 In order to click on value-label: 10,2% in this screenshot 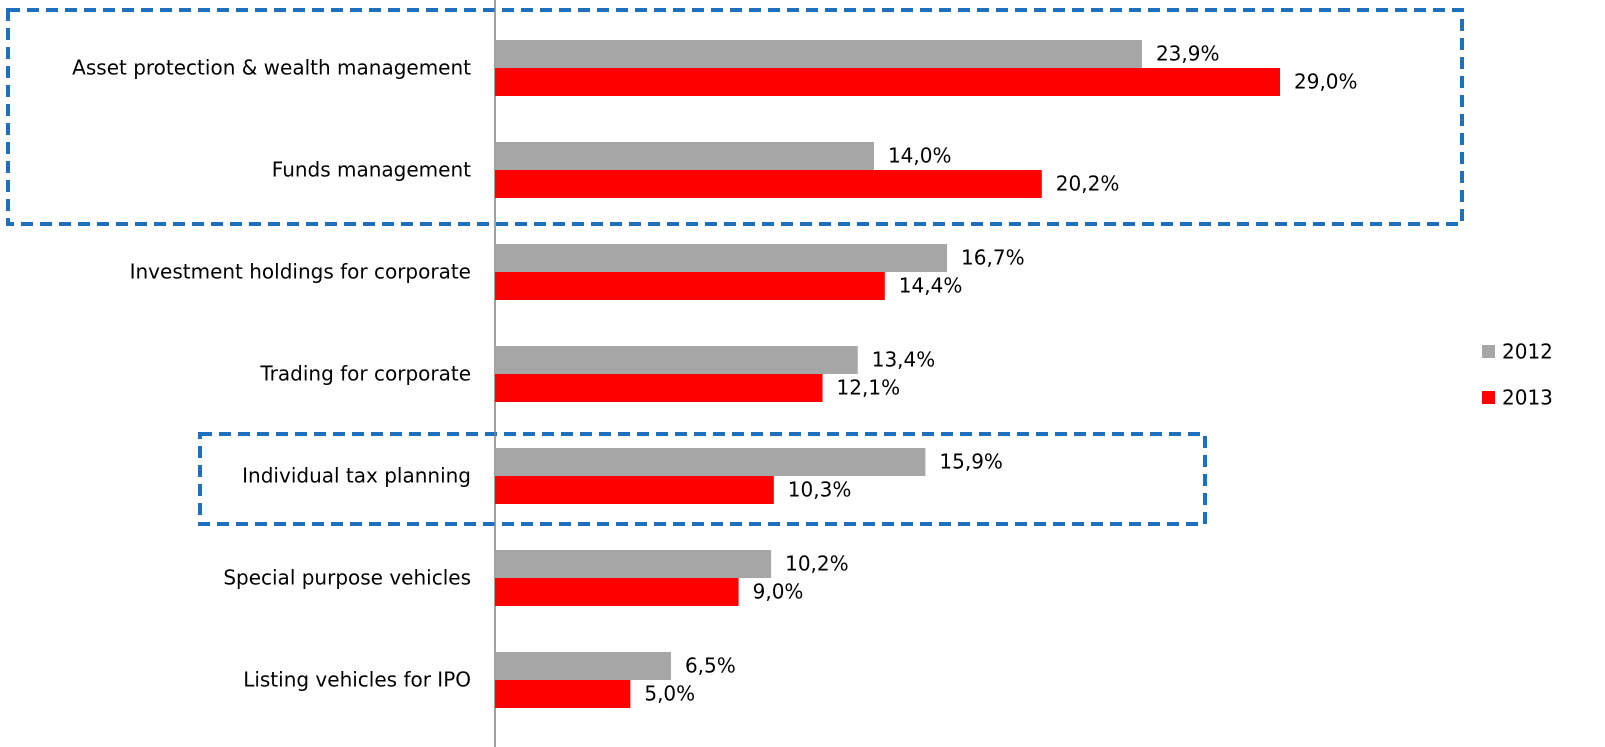, I will do `click(817, 564)`.